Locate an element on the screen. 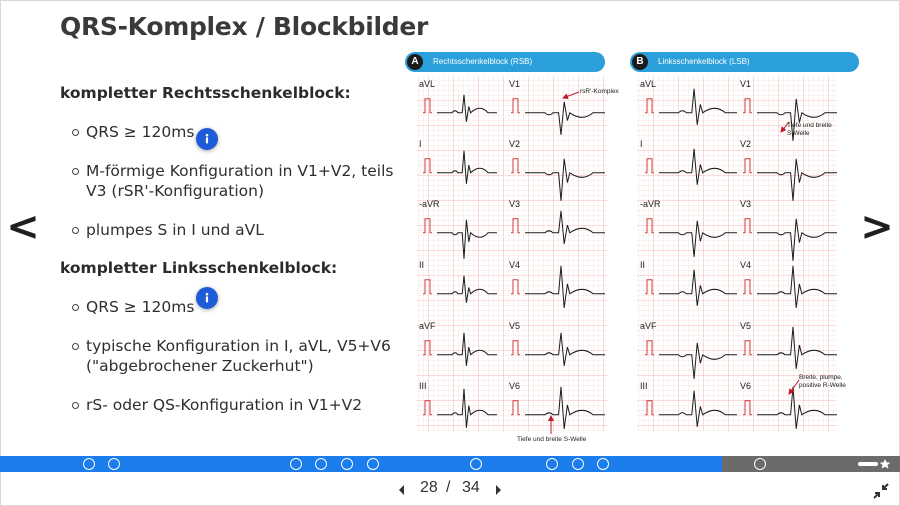 This screenshot has width=900, height=506. section-heading-lsb: kompletter Linksschenkelblock: is located at coordinates (199, 268).